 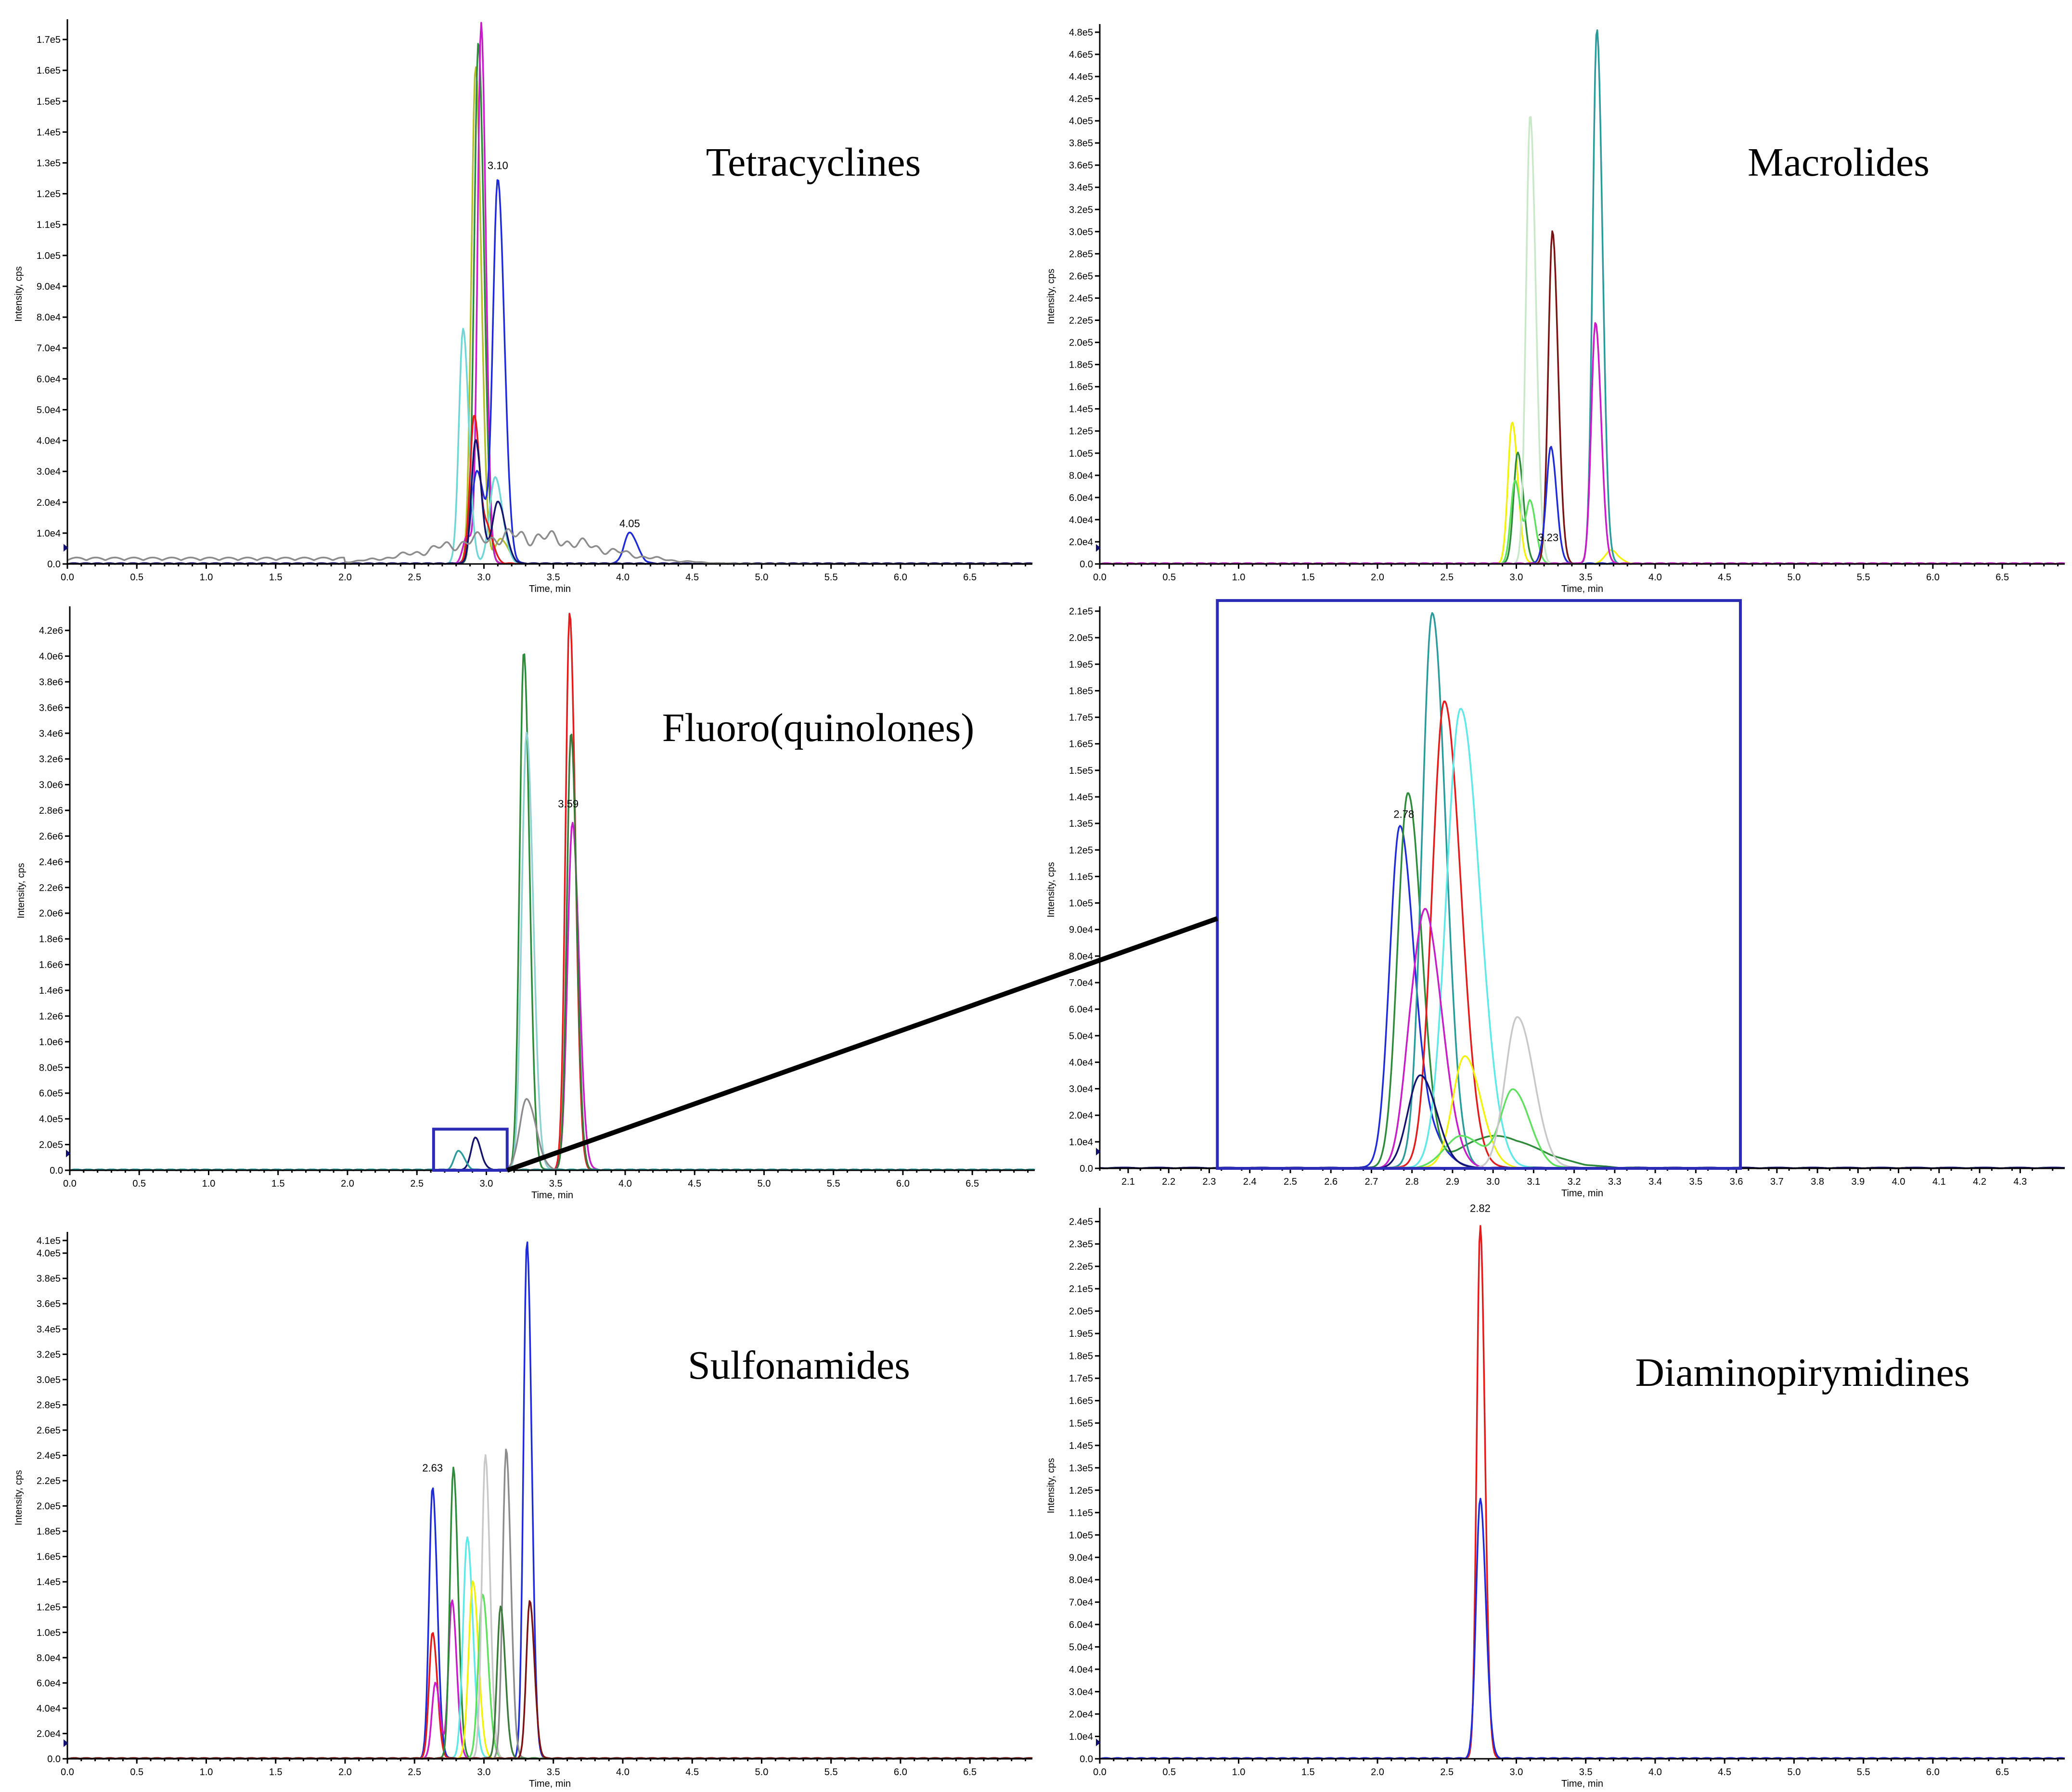 What do you see at coordinates (21, 890) in the screenshot?
I see `y-axis-title: Intensity, cps` at bounding box center [21, 890].